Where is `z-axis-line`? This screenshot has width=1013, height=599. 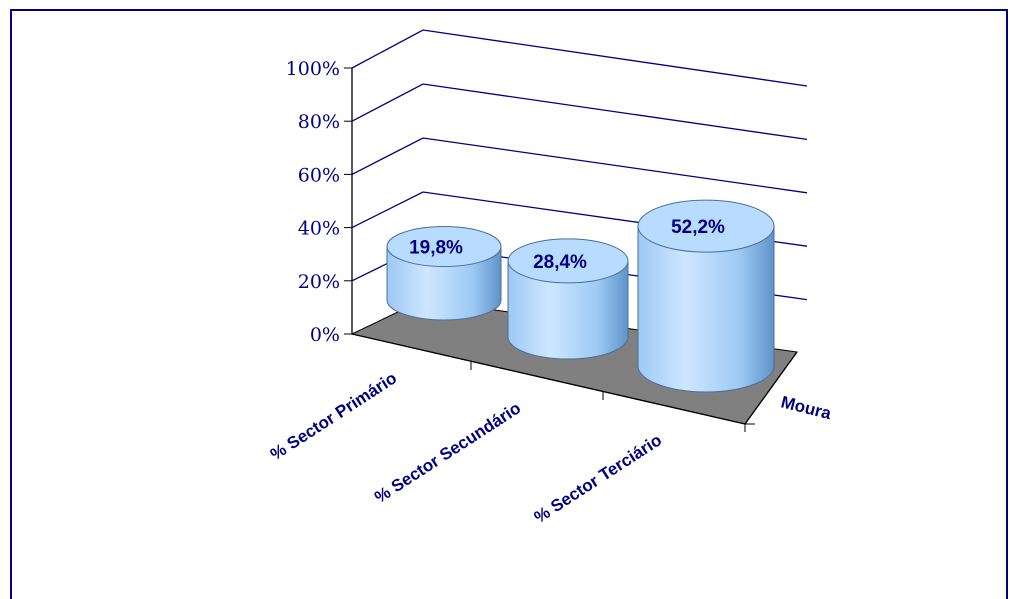
z-axis-line is located at coordinates (771, 388).